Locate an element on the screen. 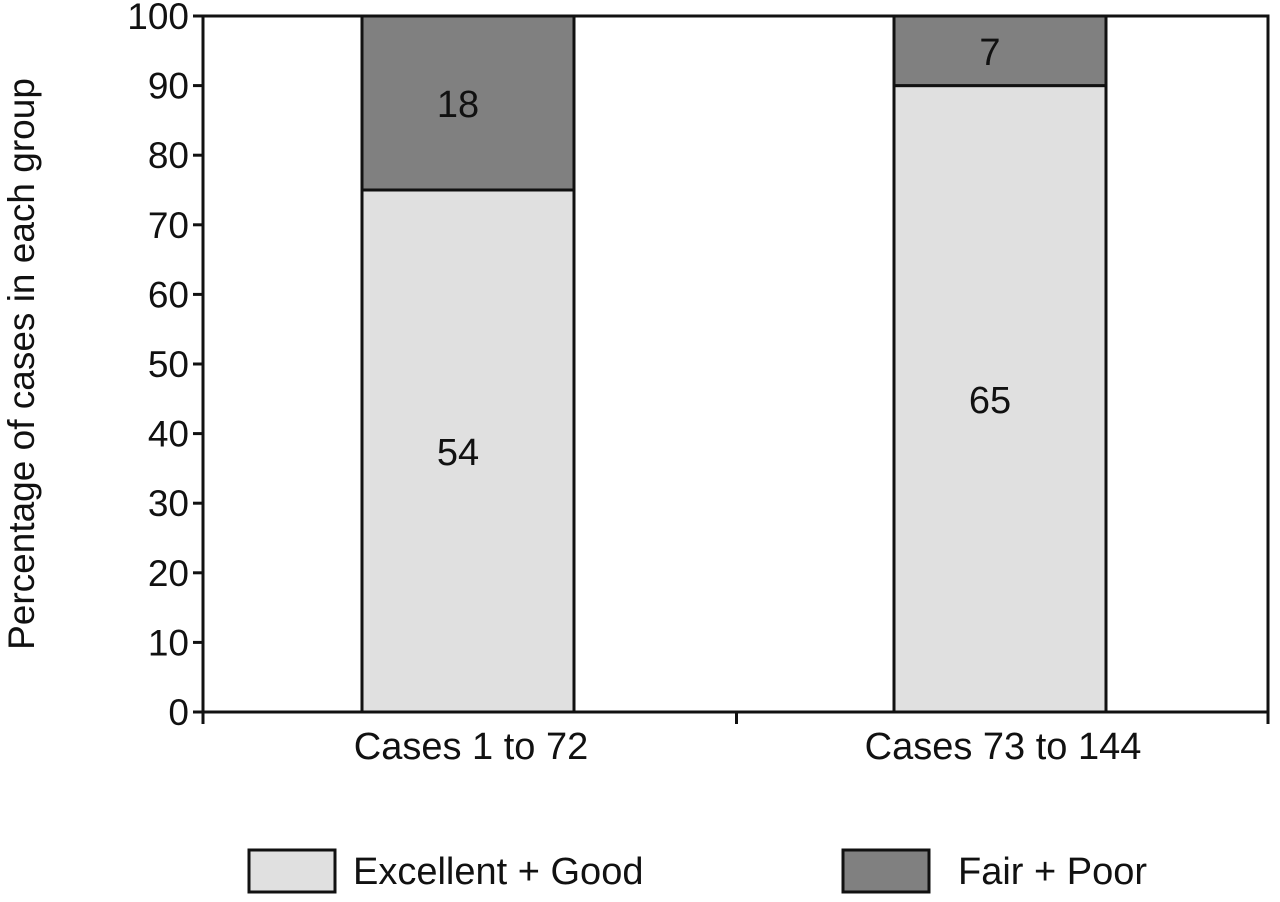 The height and width of the screenshot is (902, 1280). y-tick-label: 60 is located at coordinates (168, 294).